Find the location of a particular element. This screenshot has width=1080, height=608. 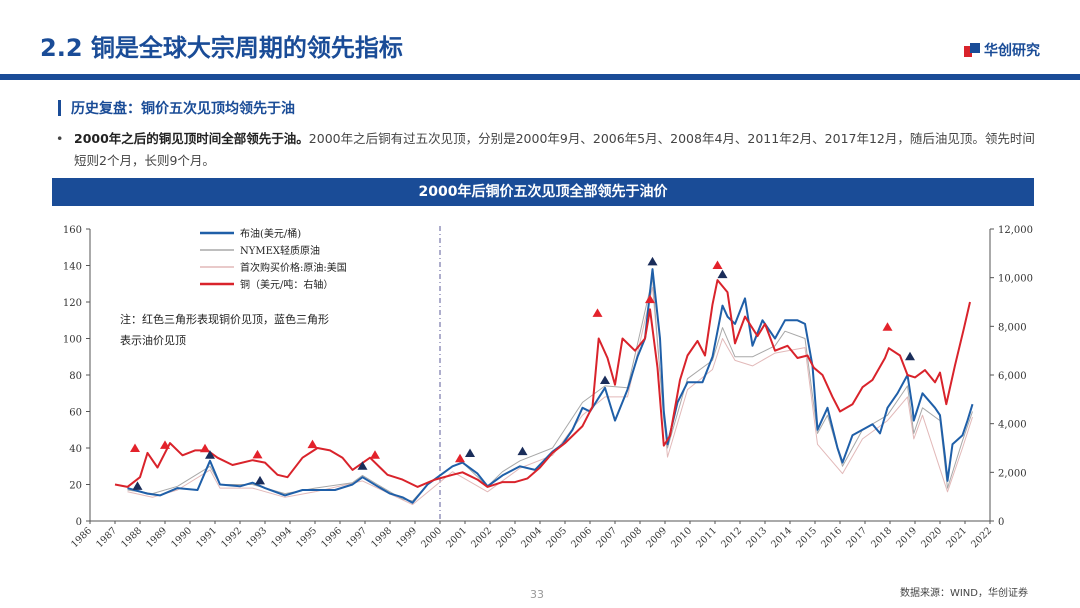

y-right-tick-label: 12,000 is located at coordinates (1015, 230).